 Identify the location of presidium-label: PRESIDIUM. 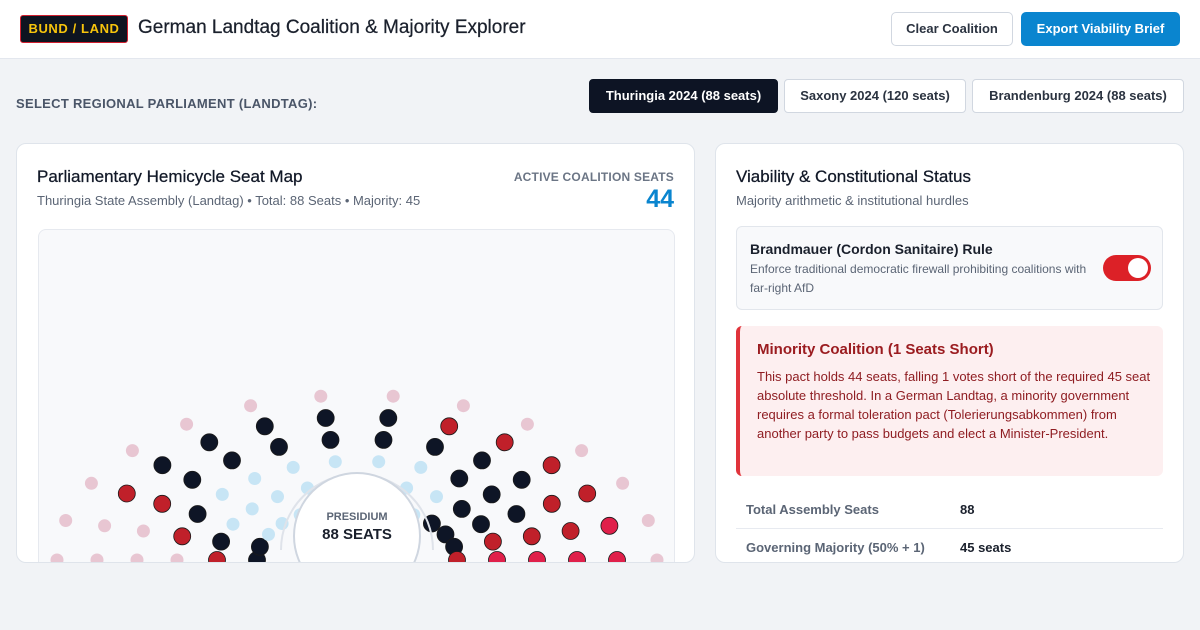
(356, 517).